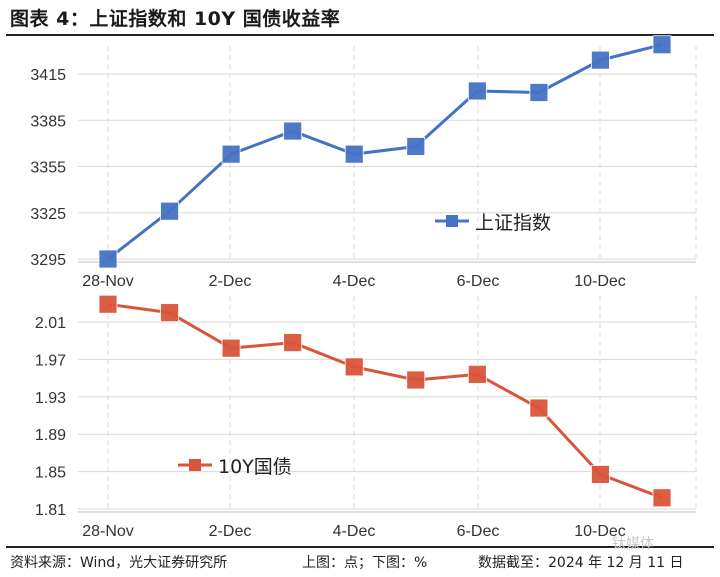 Image resolution: width=720 pixels, height=577 pixels. I want to click on footer-rule, so click(360, 547).